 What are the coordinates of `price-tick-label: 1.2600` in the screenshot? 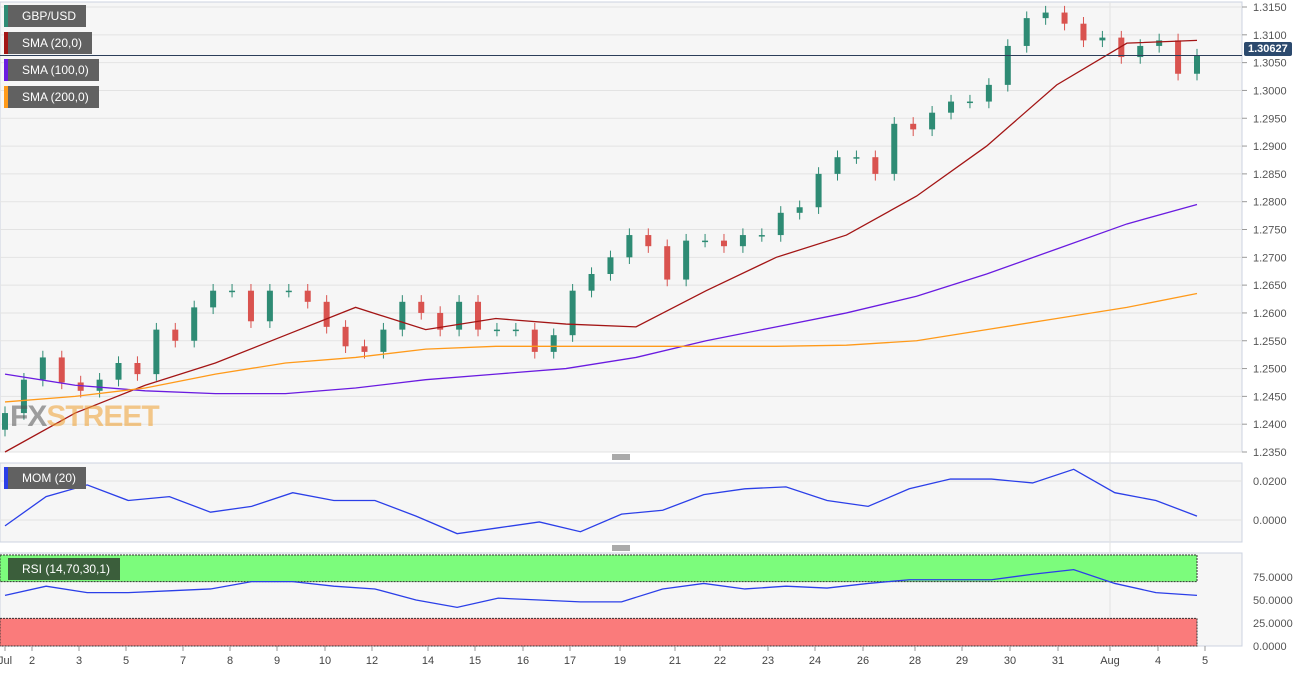 It's located at (1270, 314).